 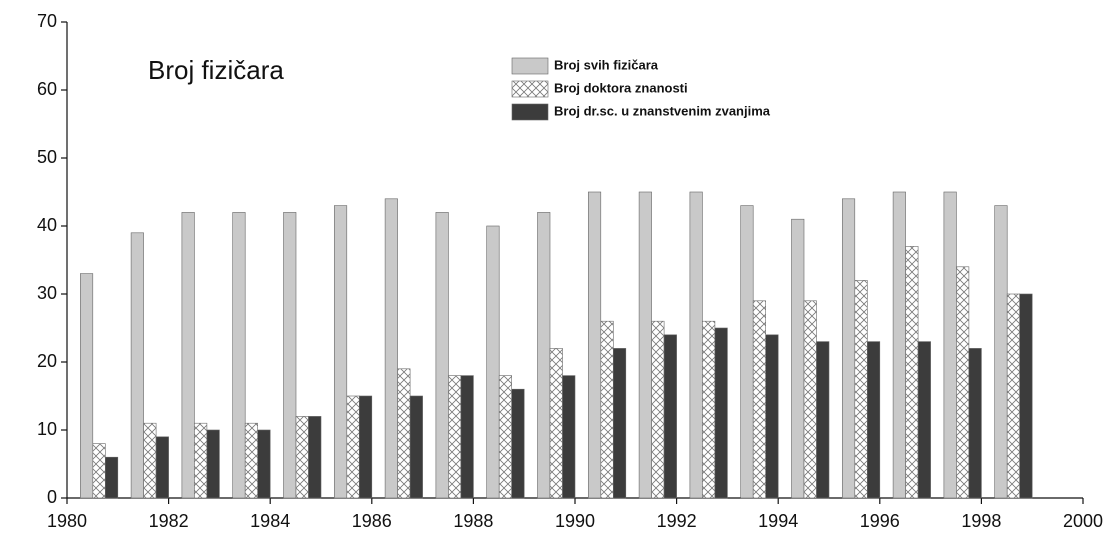 What do you see at coordinates (662, 110) in the screenshot?
I see `legend-label: Broj dr.sc. u znanstvenim zvanjima` at bounding box center [662, 110].